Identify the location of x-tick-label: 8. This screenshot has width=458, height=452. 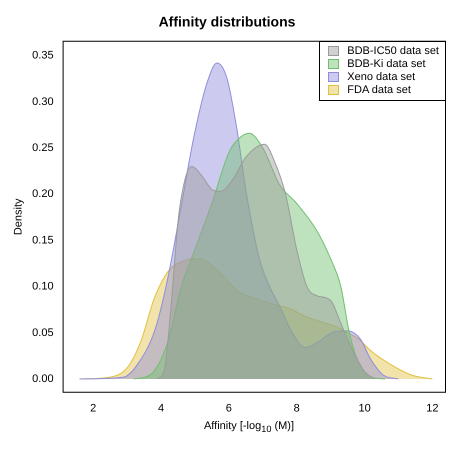
(297, 408).